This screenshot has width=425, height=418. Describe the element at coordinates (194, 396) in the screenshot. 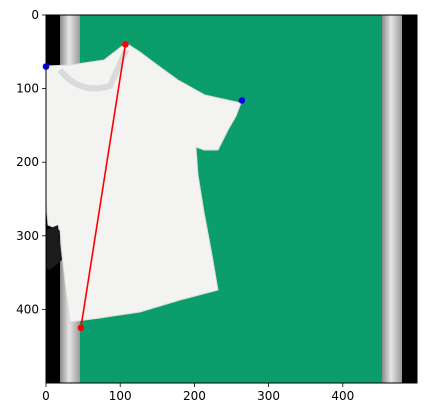

I see `x-tick-label: 200` at that location.